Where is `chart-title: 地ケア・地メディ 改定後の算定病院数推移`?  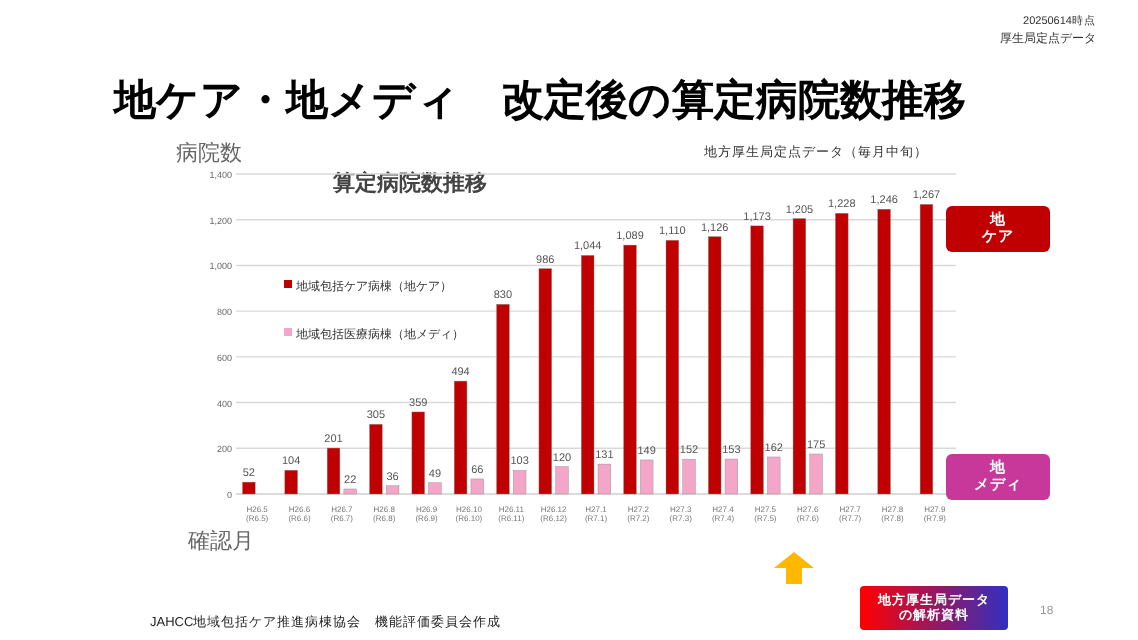
chart-title: 地ケア・地メディ 改定後の算定病院数推移 is located at coordinates (539, 100).